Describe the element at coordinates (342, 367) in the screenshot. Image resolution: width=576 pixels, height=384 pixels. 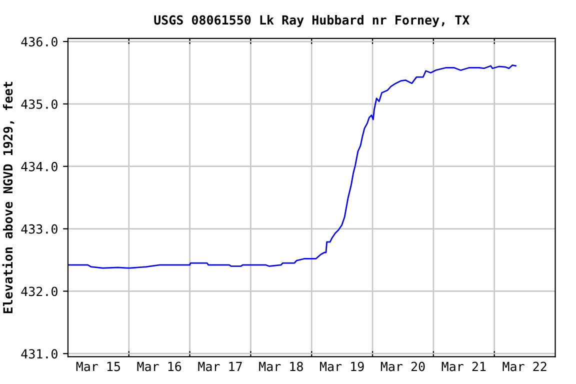
I see `x-tick-label: Mar 19` at that location.